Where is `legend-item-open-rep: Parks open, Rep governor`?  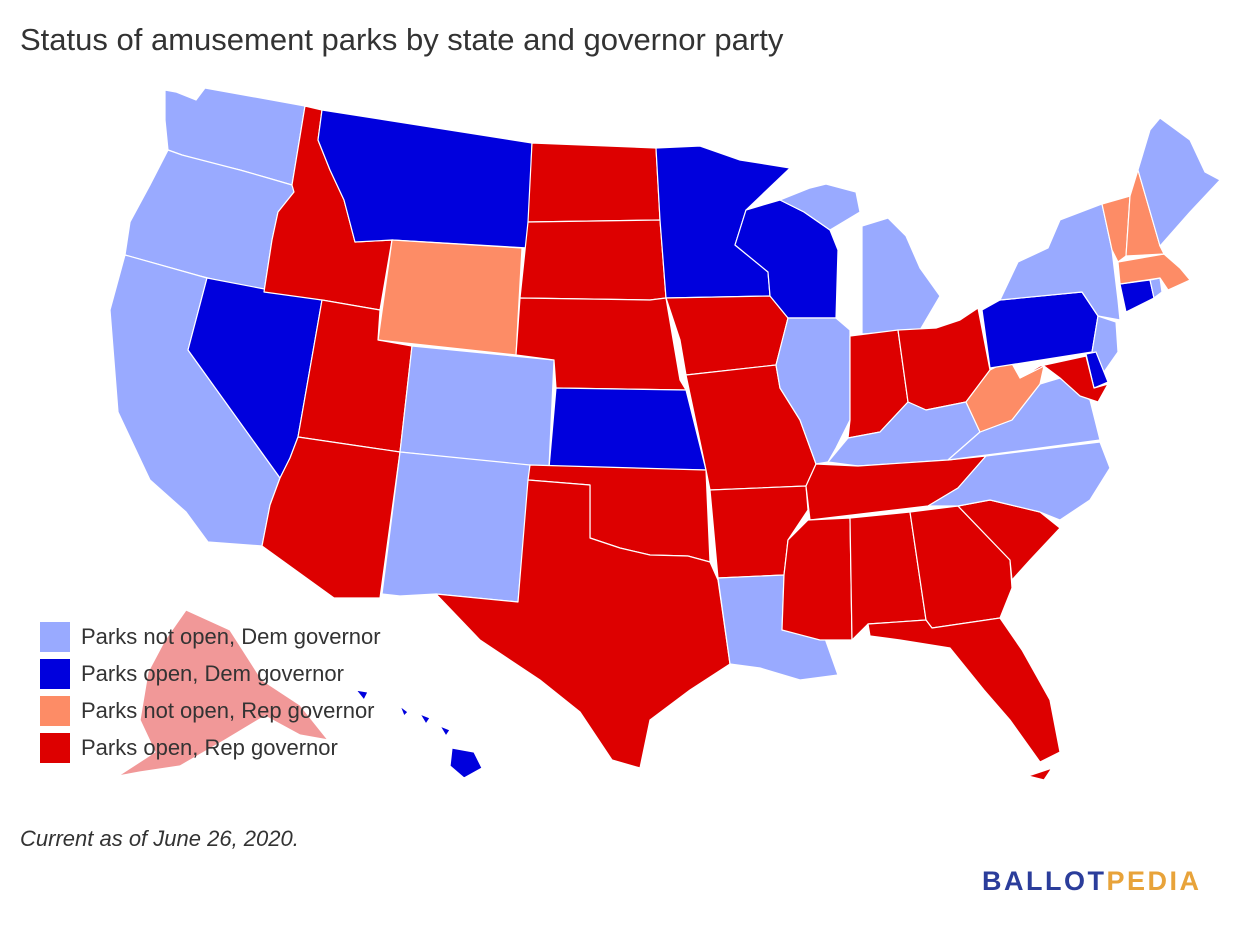 legend-item-open-rep: Parks open, Rep governor is located at coordinates (210, 747).